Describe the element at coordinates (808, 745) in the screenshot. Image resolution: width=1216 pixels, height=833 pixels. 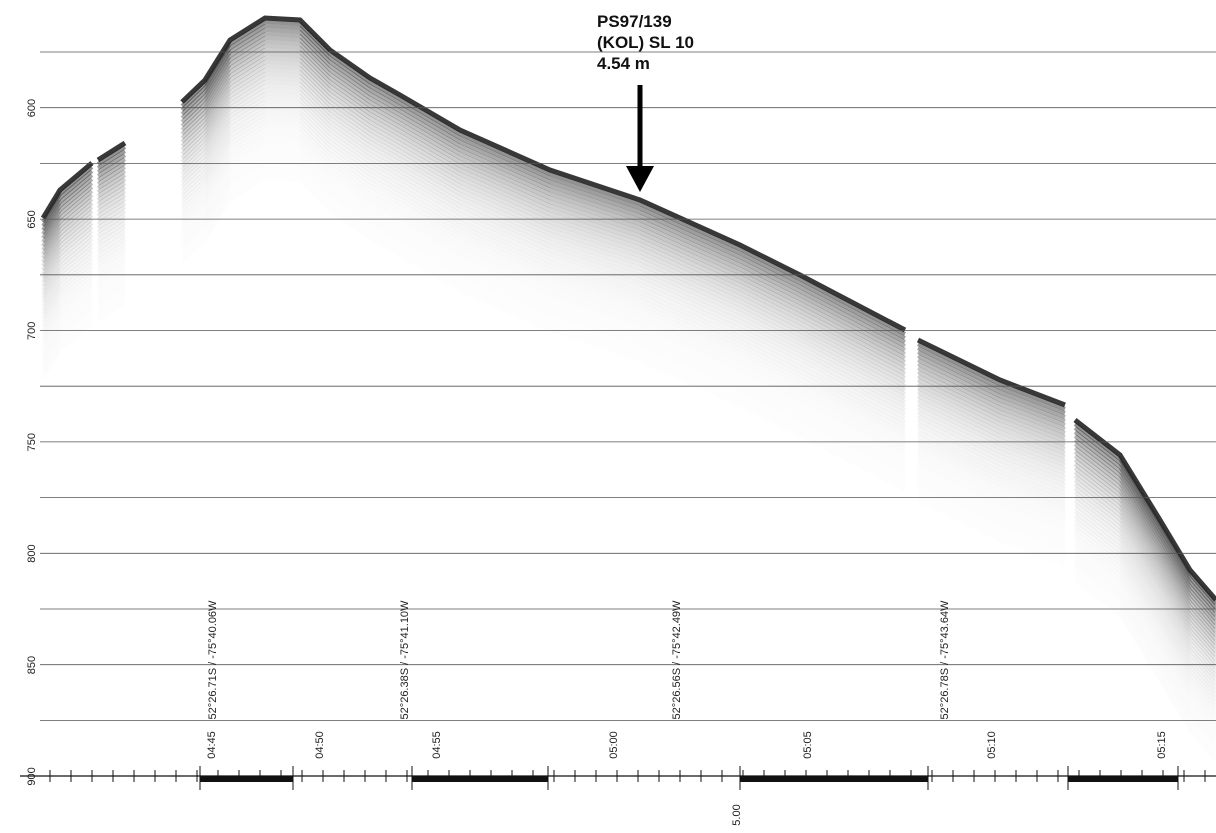
I see `time-label: 05:05` at that location.